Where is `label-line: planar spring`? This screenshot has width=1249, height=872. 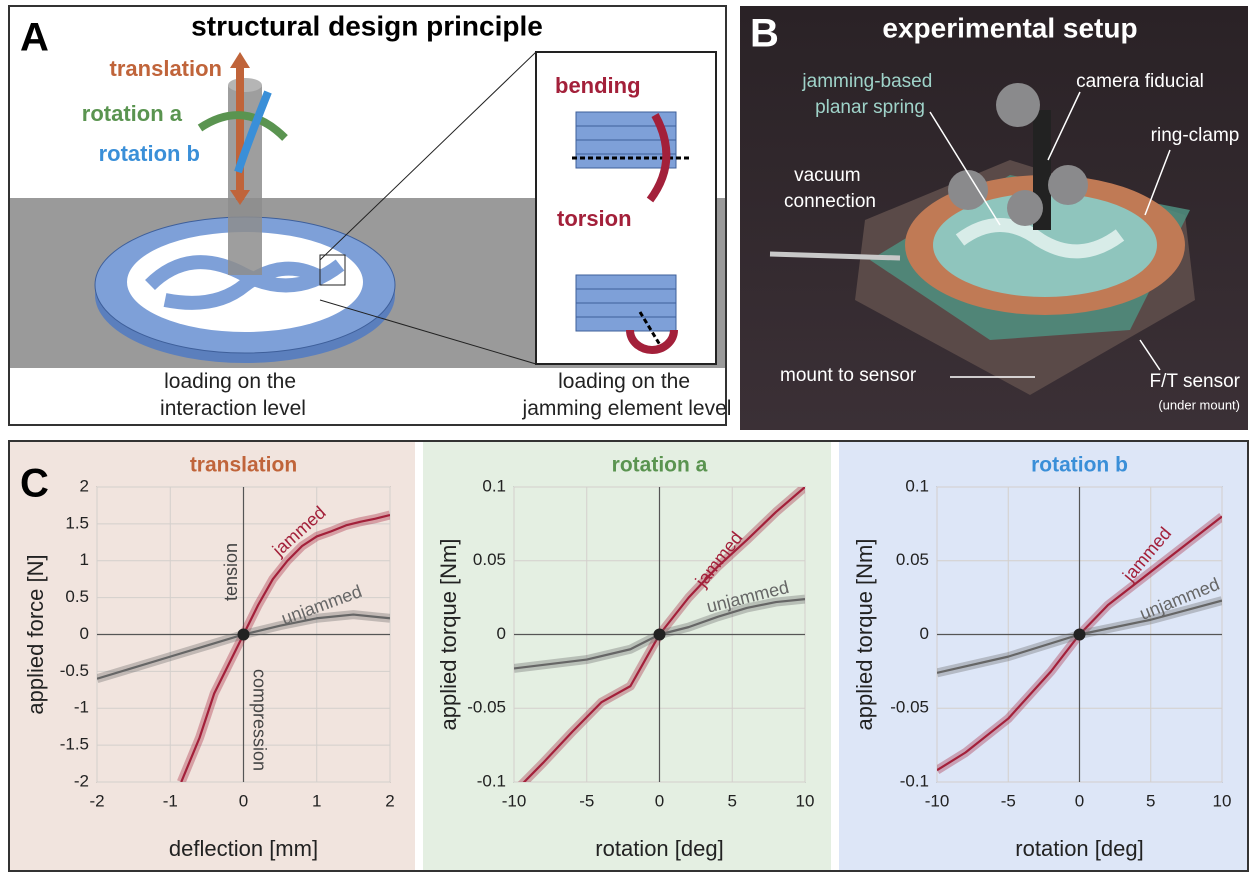
label-line: planar spring is located at coordinates (870, 107).